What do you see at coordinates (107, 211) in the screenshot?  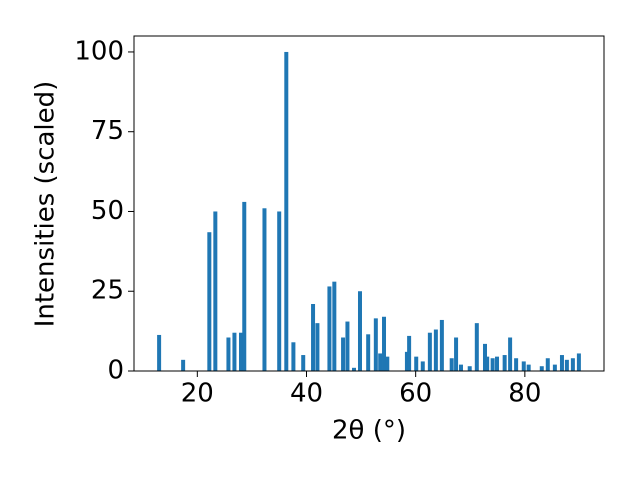 I see `y-tick-label: 50` at bounding box center [107, 211].